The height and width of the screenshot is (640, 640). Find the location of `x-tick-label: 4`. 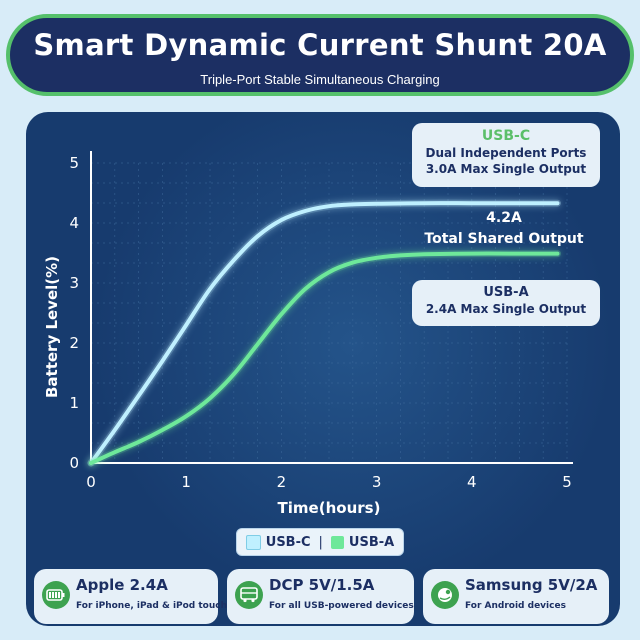

x-tick-label: 4 is located at coordinates (472, 482).